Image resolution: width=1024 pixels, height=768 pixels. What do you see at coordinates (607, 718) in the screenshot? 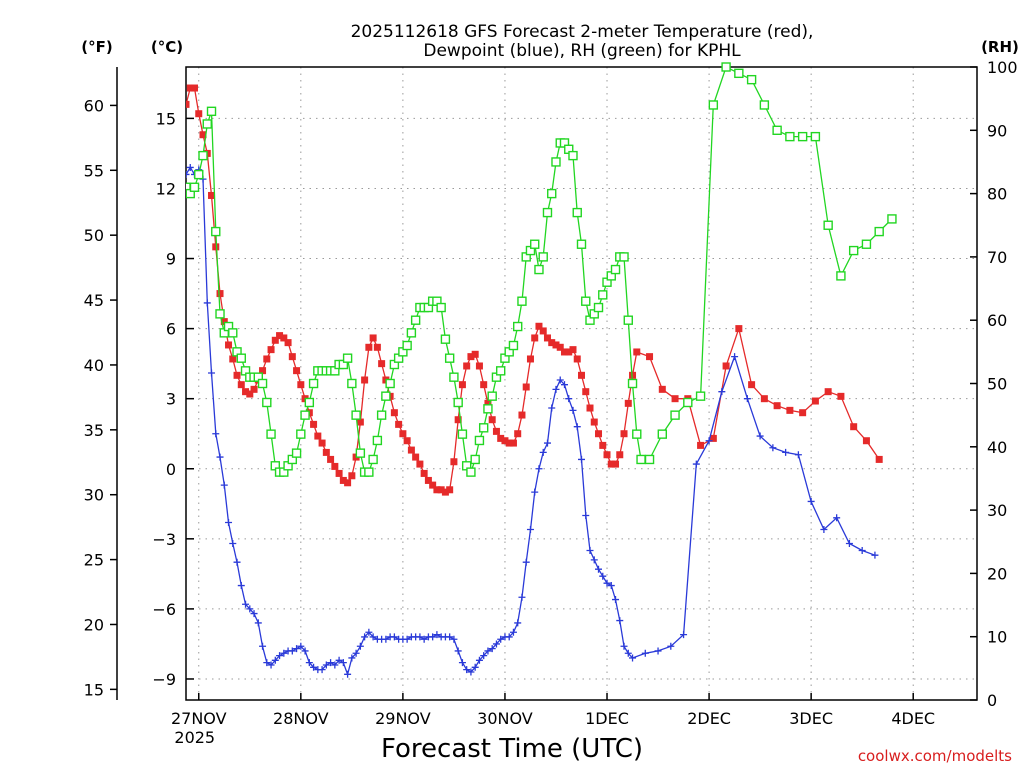
I see `x-tick-label: 1DEC` at bounding box center [607, 718].